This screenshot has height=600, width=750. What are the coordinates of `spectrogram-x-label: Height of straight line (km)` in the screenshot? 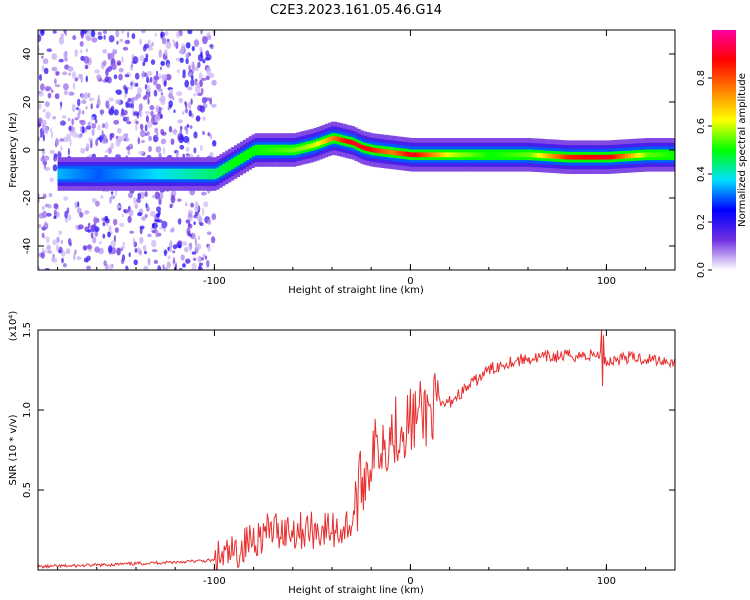 It's located at (356, 290).